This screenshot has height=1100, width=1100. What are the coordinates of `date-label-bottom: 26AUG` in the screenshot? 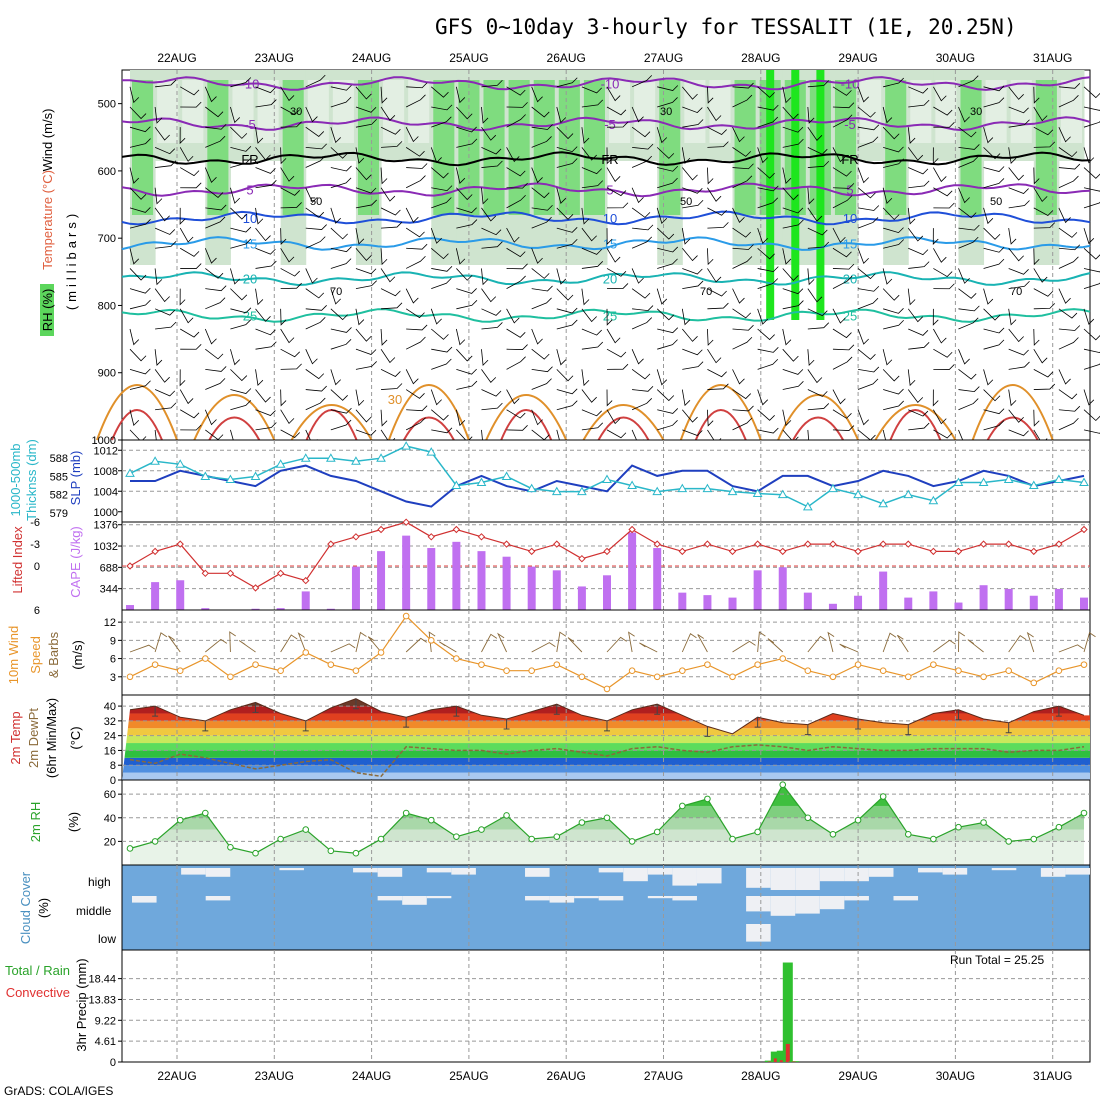 It's located at (566, 1076).